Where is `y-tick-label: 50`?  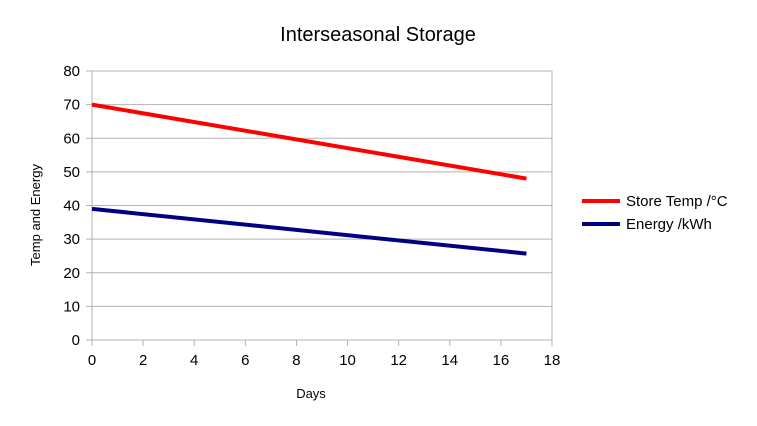 y-tick-label: 50 is located at coordinates (71, 172).